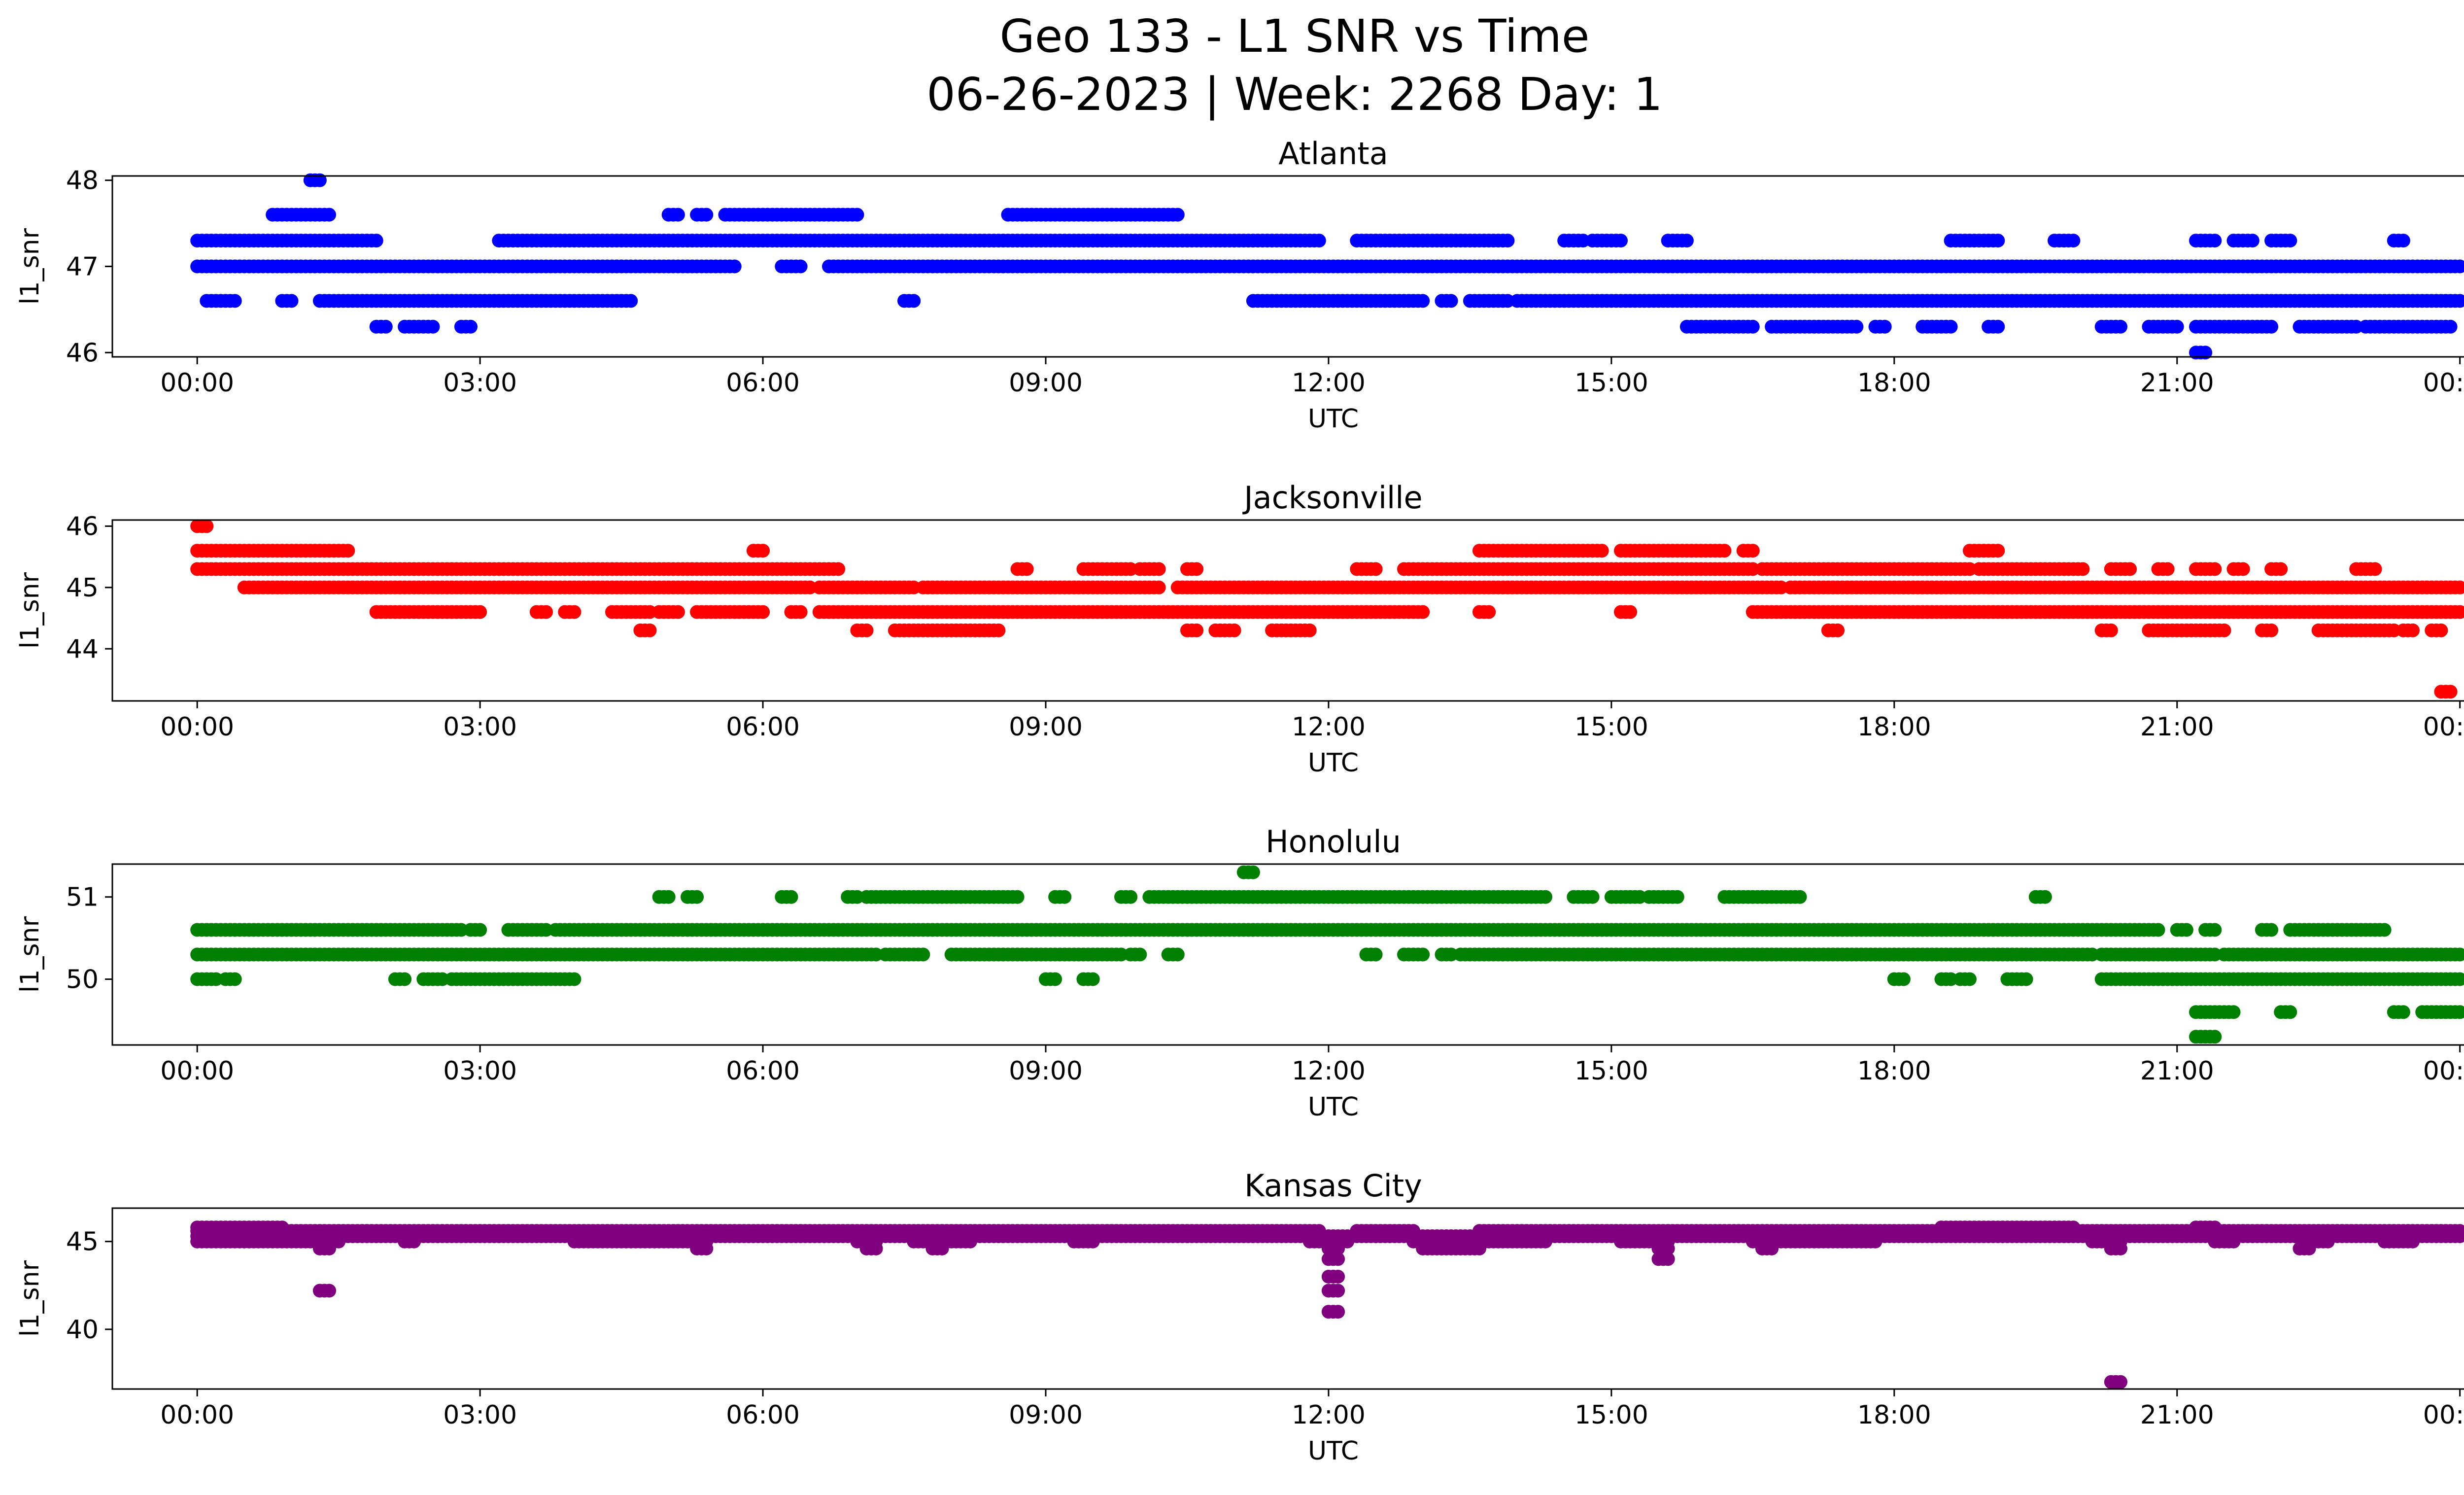 The height and width of the screenshot is (1495, 2464). Describe the element at coordinates (2177, 1071) in the screenshot. I see `x-tick-label: 21:00` at that location.